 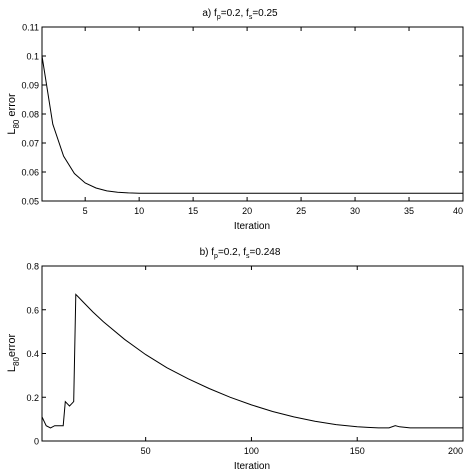 What do you see at coordinates (13, 114) in the screenshot?
I see `y-axis-label-a: L80 error` at bounding box center [13, 114].